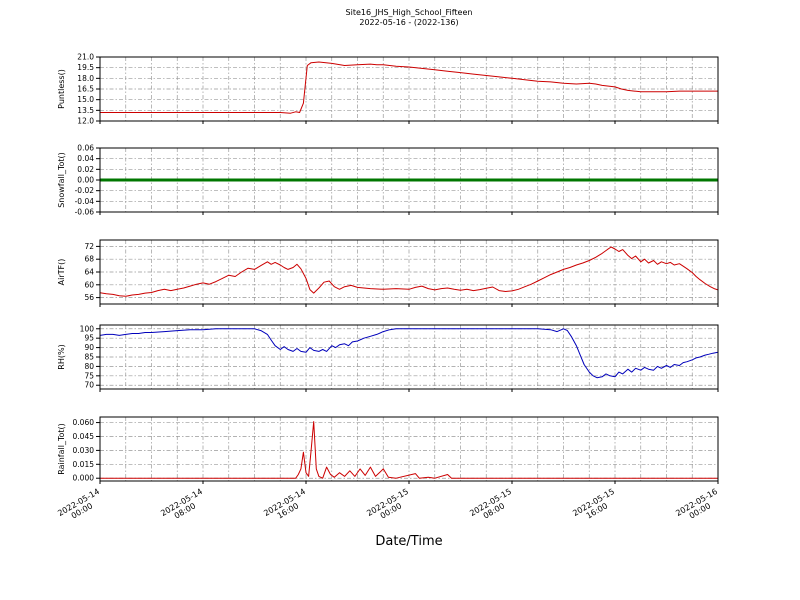 This screenshot has height=600, width=800. What do you see at coordinates (89, 385) in the screenshot?
I see `y-tick-label: 70` at bounding box center [89, 385].